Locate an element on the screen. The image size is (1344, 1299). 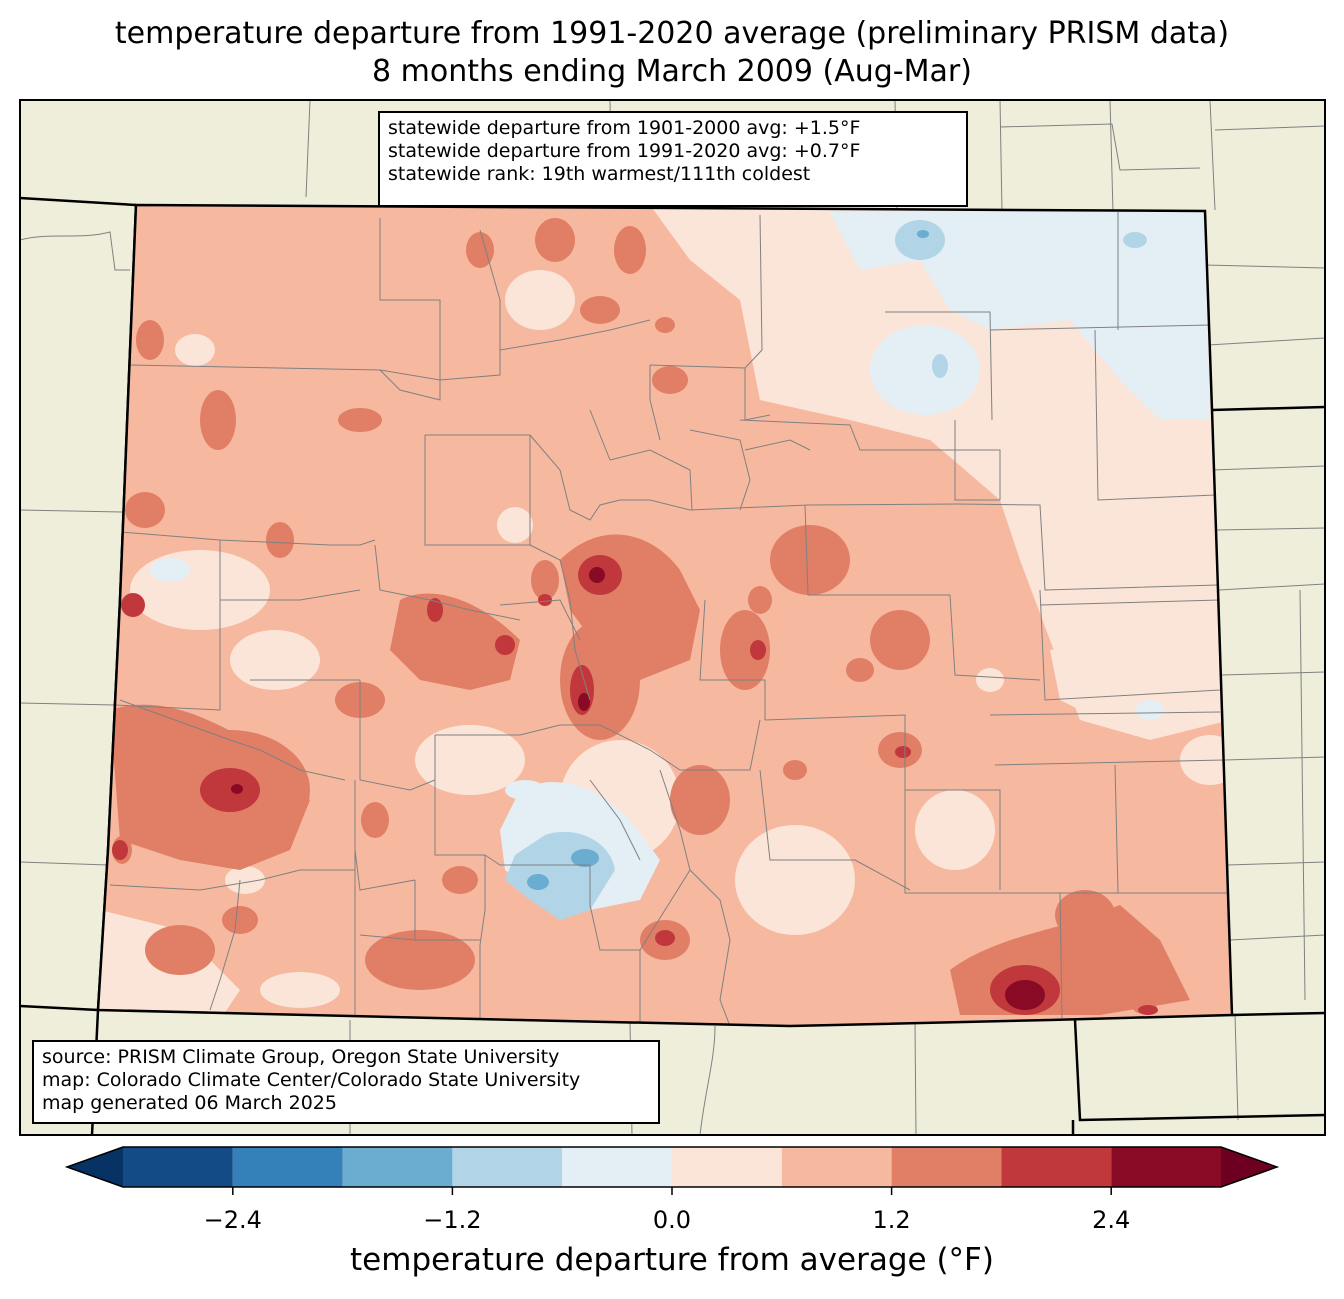
colorbar-outline is located at coordinates (672, 1167).